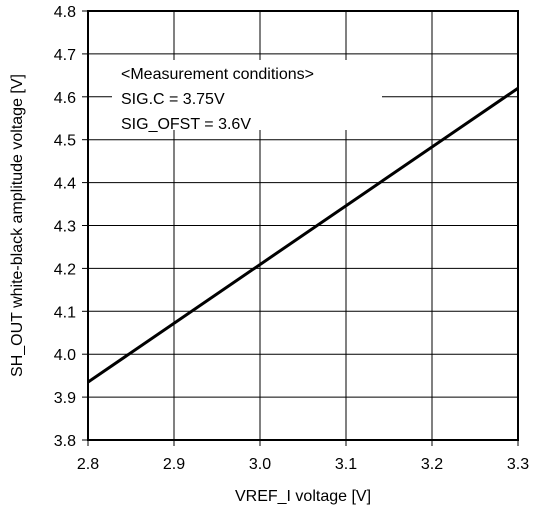 Image resolution: width=535 pixels, height=517 pixels. I want to click on y-tick-label: 4.8, so click(65, 12).